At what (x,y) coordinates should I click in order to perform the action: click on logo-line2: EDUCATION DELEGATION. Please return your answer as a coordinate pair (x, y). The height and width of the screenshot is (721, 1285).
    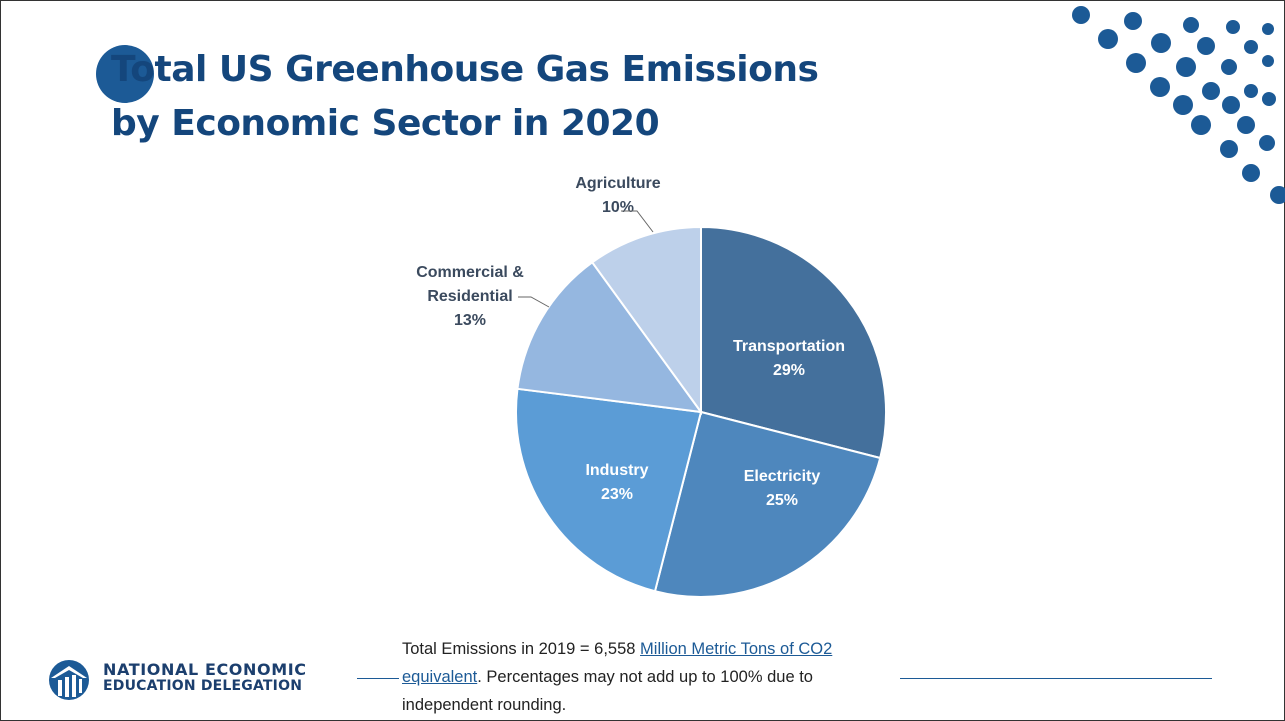
    Looking at the image, I should click on (203, 686).